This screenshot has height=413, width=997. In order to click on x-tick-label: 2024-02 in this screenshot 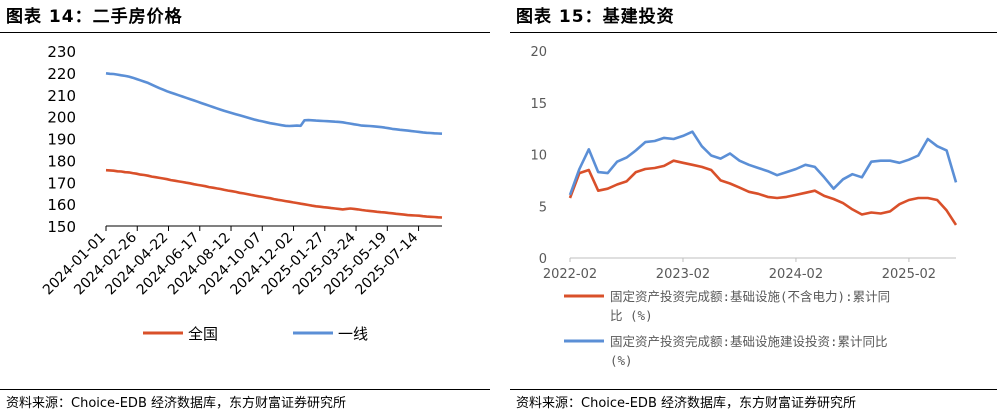, I will do `click(796, 274)`.